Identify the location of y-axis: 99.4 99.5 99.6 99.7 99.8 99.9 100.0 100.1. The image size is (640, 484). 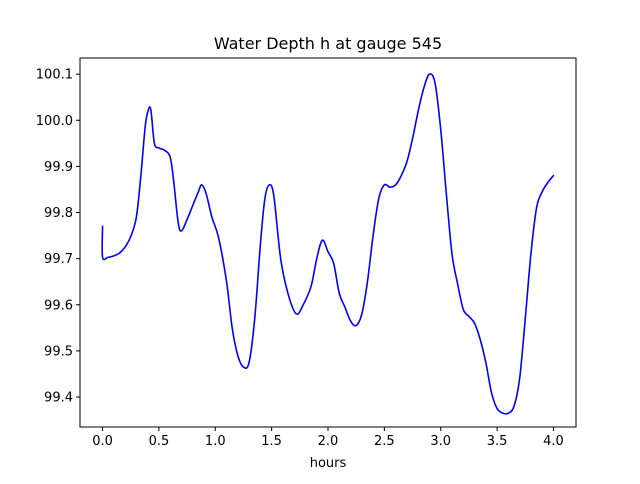
(58, 237).